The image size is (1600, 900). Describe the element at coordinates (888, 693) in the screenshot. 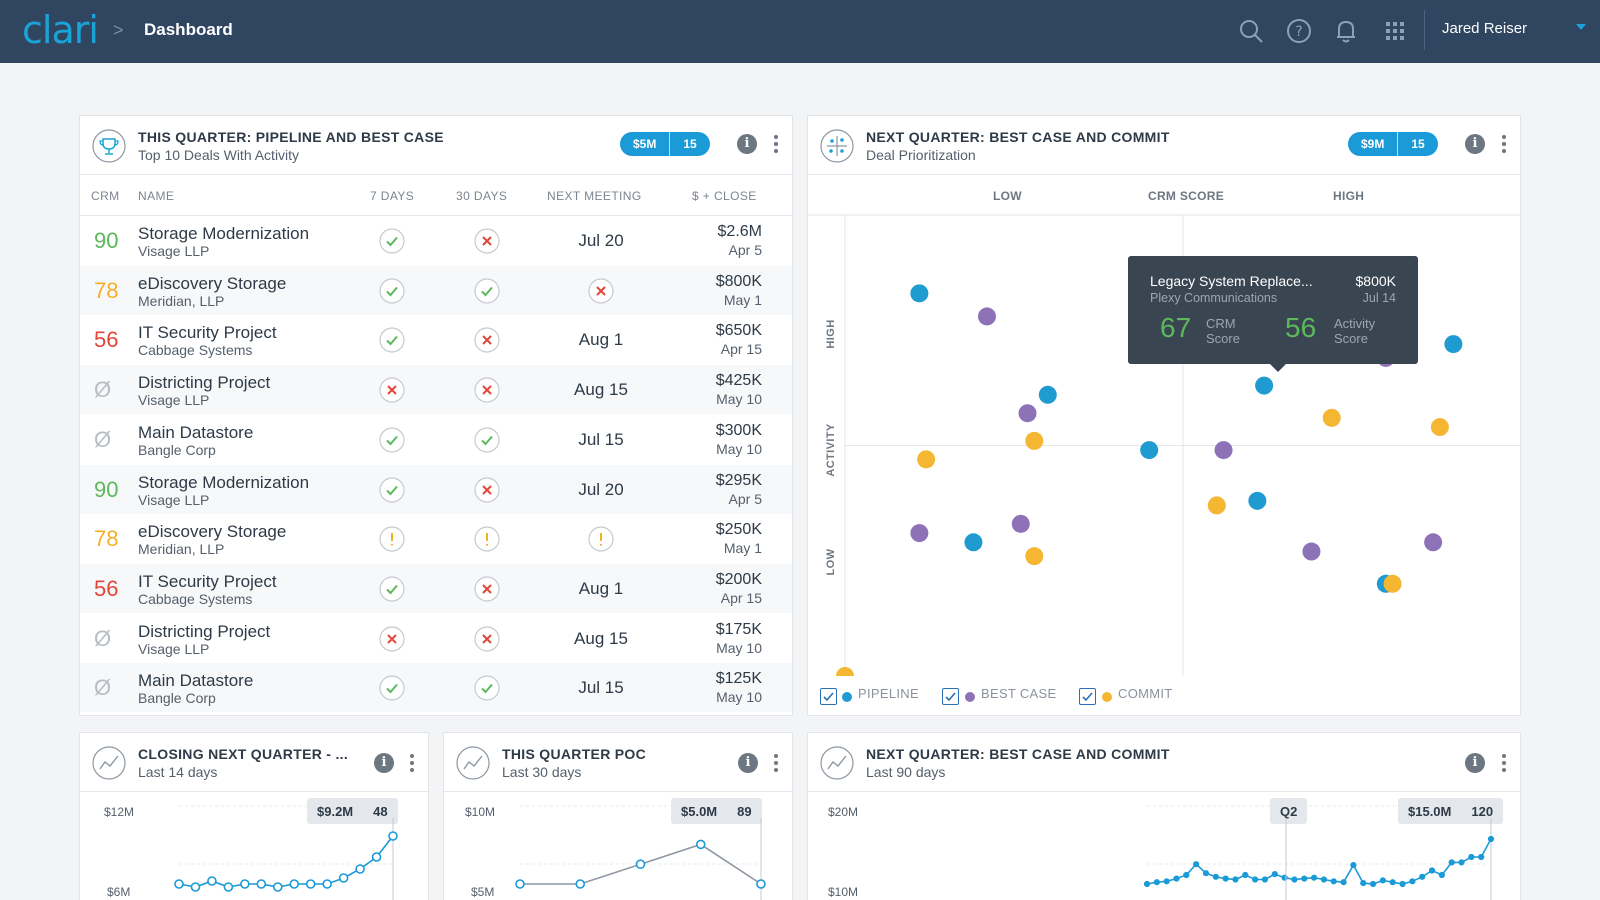

I see `pipeline-legend-label: PIPELINE` at that location.